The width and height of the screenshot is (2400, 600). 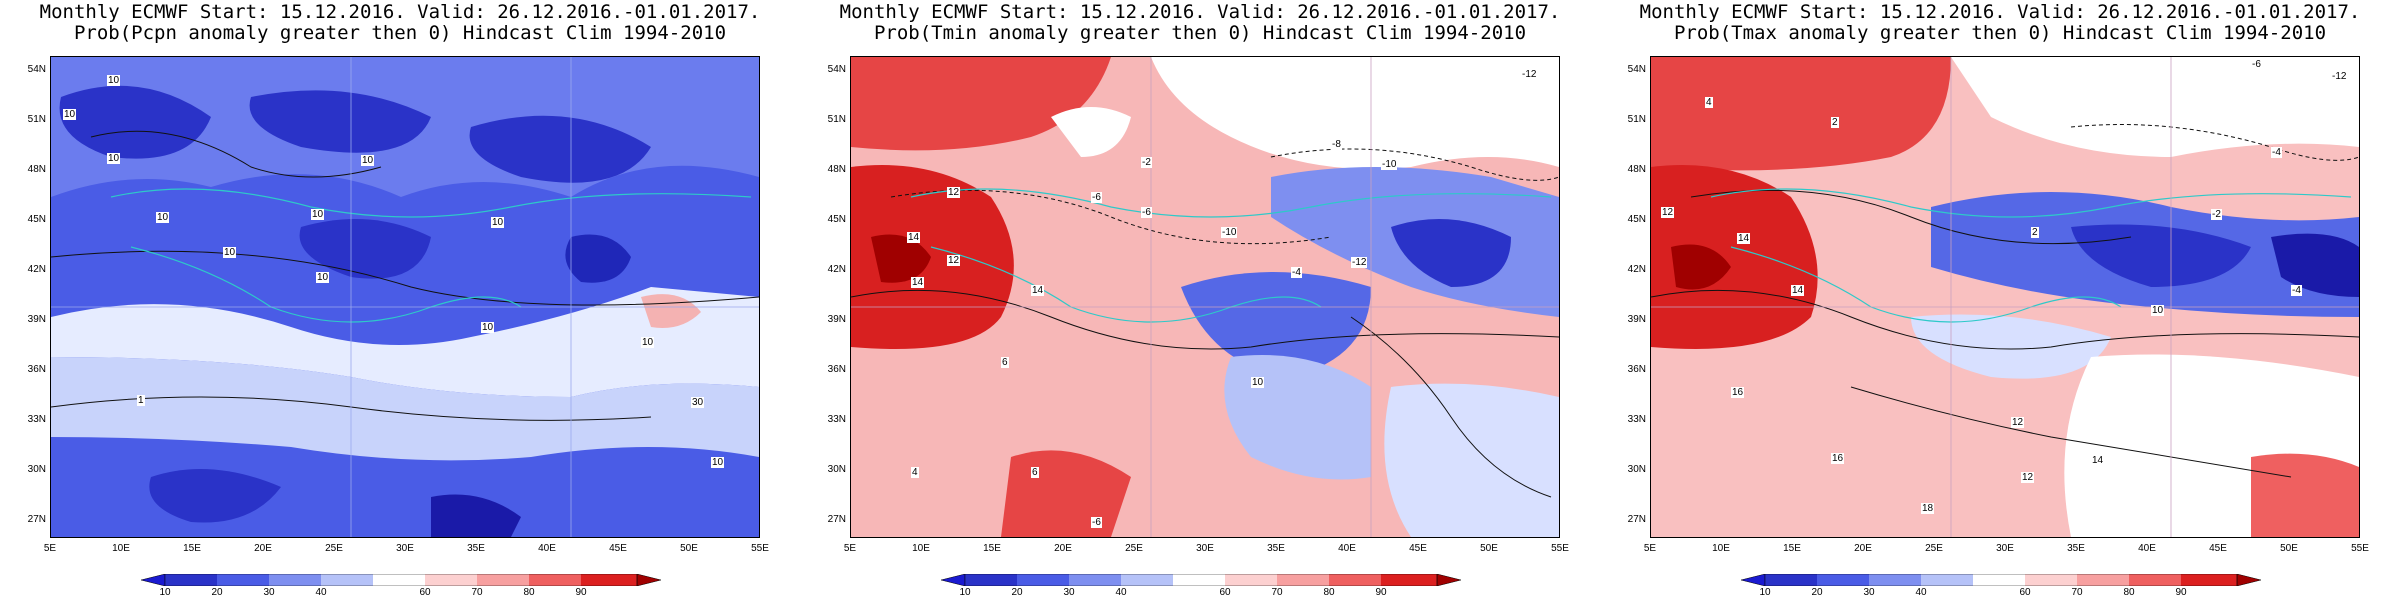 What do you see at coordinates (1389, 164) in the screenshot?
I see `contour-label: -10` at bounding box center [1389, 164].